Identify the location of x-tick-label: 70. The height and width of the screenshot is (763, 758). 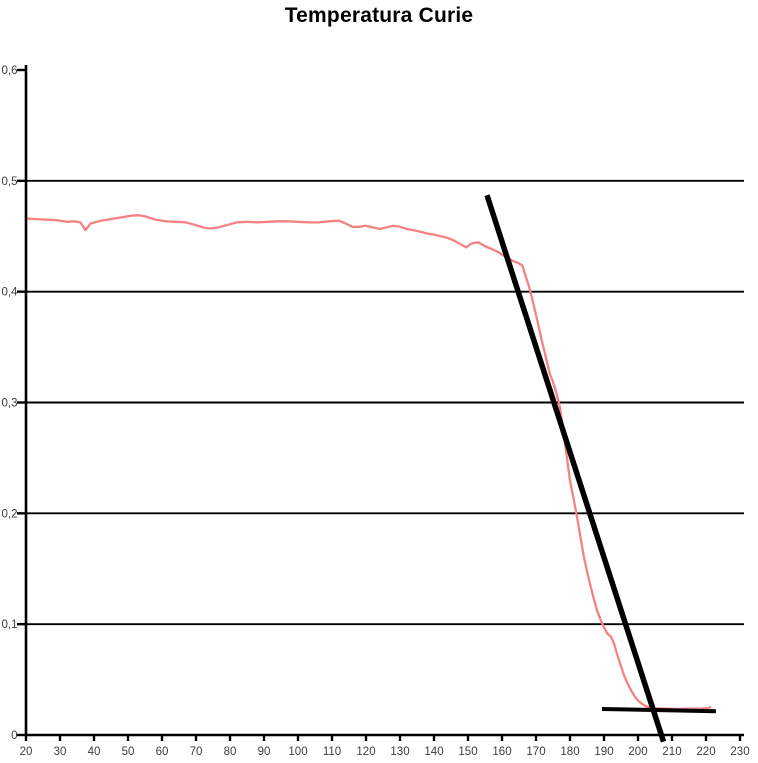
(196, 752).